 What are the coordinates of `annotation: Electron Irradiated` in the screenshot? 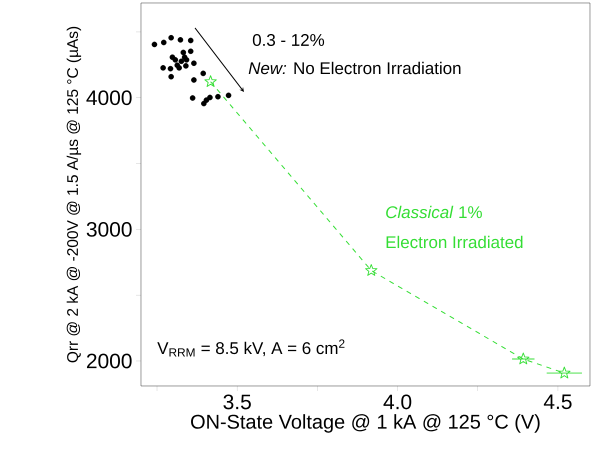 It's located at (454, 242).